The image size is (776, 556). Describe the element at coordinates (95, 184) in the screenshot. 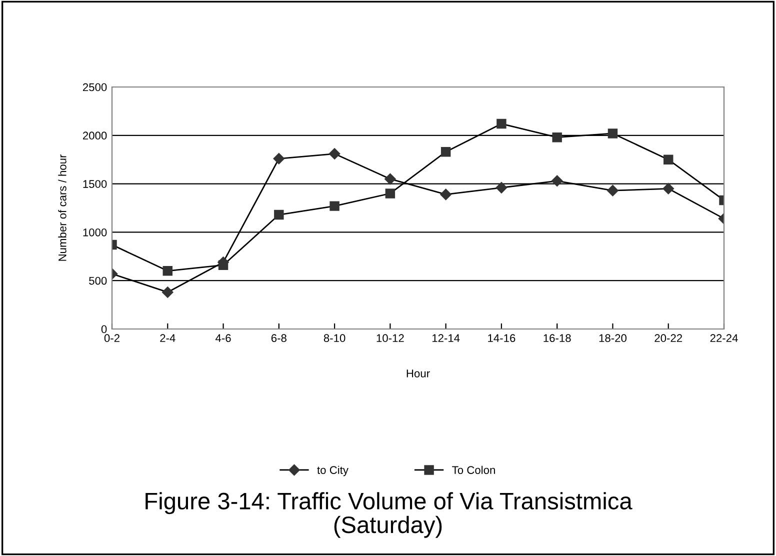

I see `y-tick-label: 1500` at that location.